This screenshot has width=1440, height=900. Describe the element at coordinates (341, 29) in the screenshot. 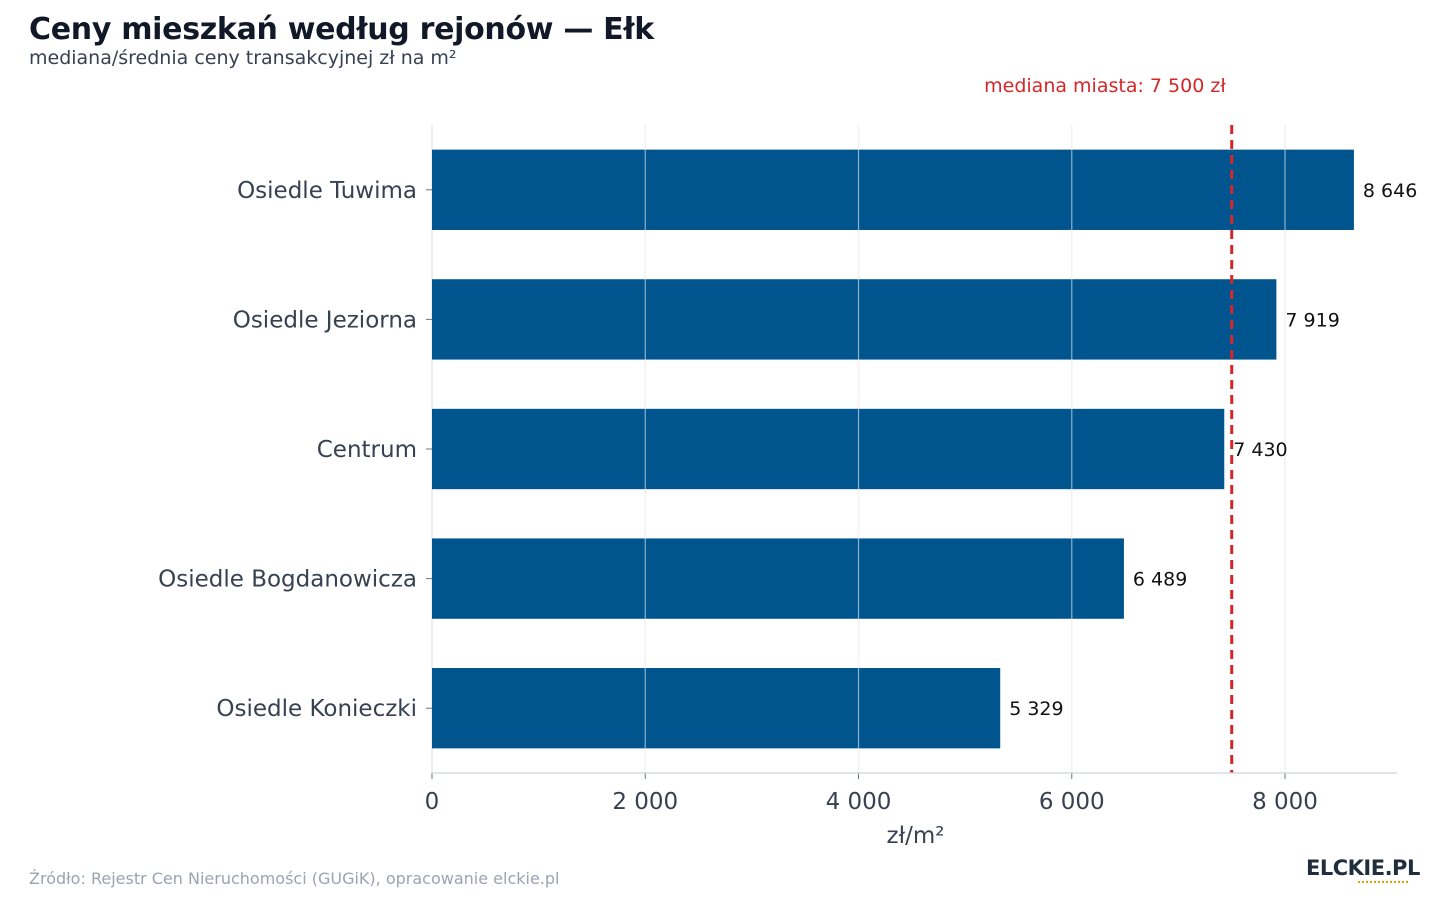

I see `chart-title: Ceny mieszkań według rejonów — Ełk` at that location.